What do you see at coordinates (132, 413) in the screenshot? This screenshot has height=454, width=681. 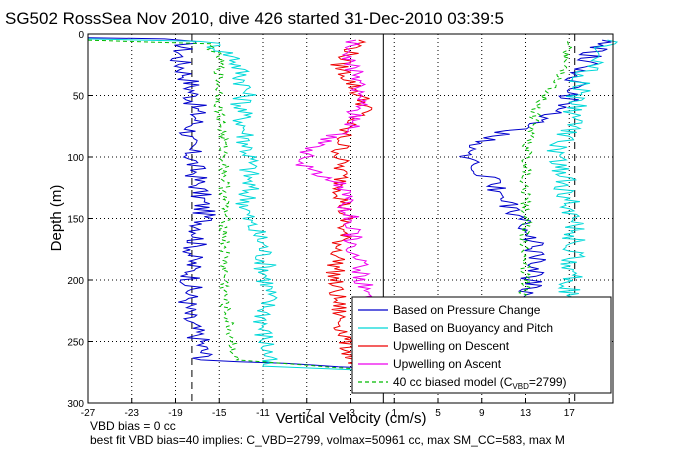 I see `x-tick-label: -23` at bounding box center [132, 413].